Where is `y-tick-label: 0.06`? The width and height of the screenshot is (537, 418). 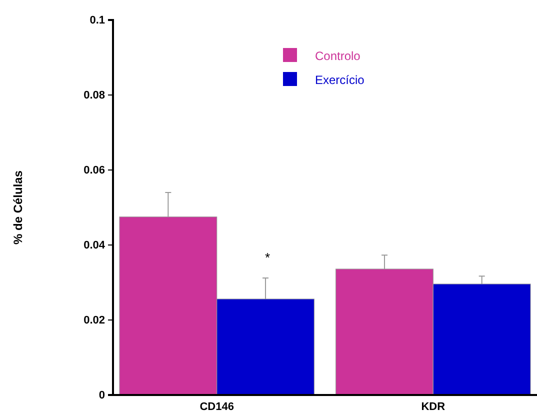 y-tick-label: 0.06 is located at coordinates (94, 170).